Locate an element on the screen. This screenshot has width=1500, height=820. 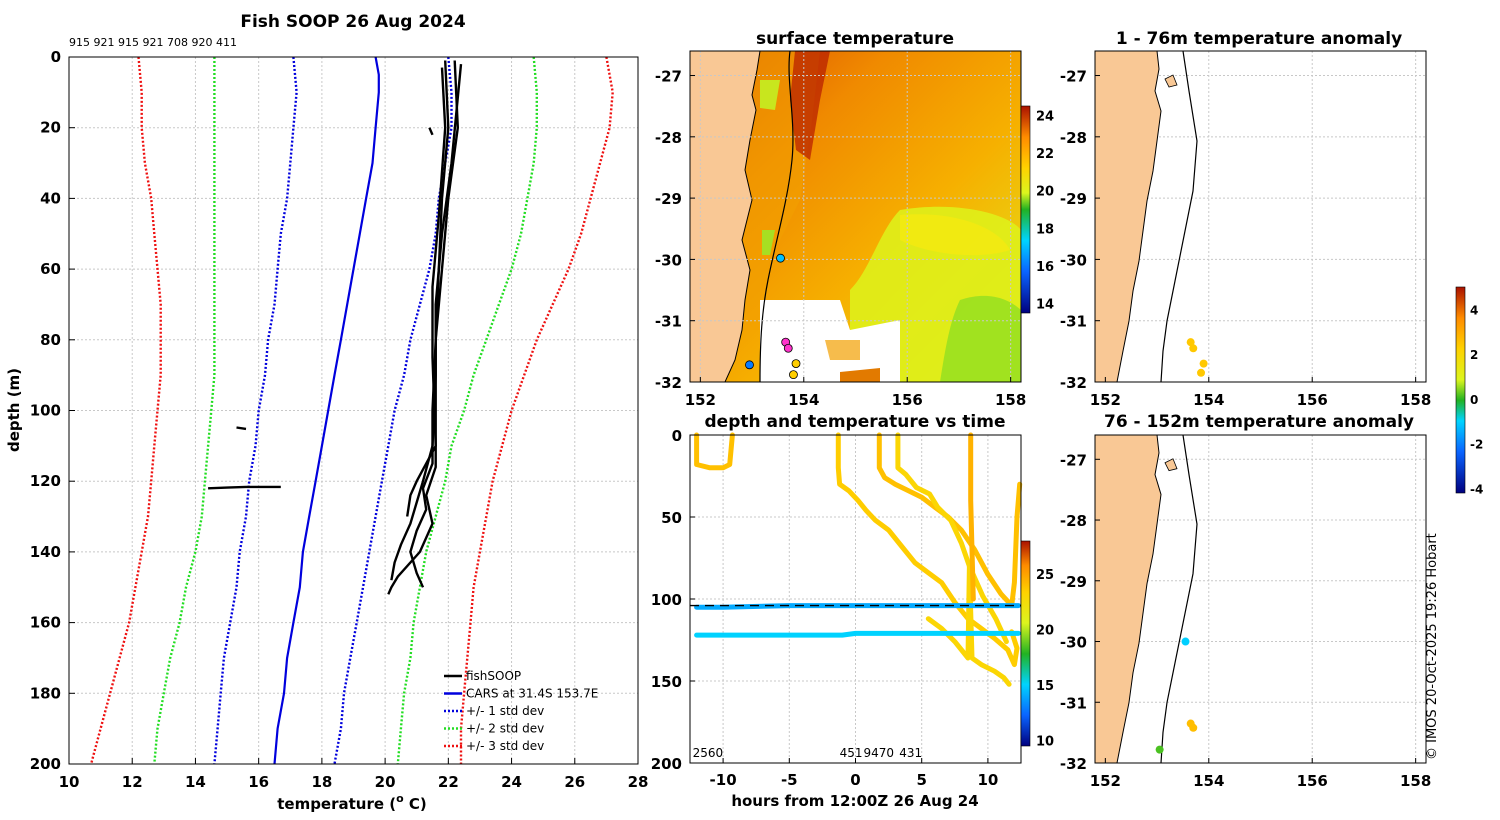
profile-ytick-label: 140 is located at coordinates (45, 552).